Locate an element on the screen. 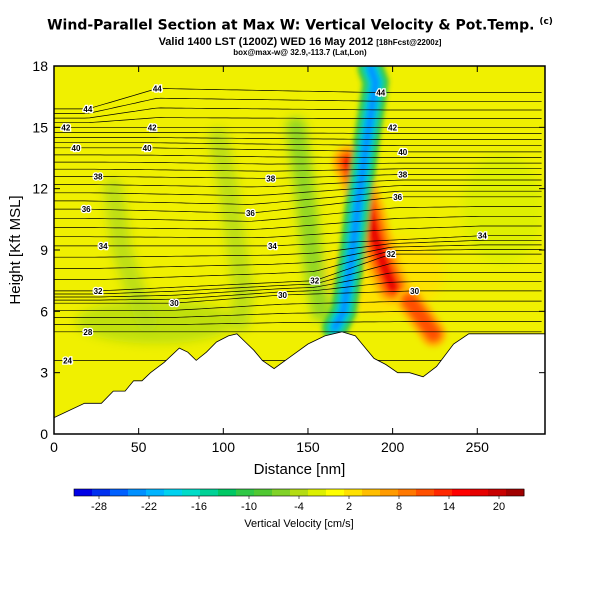 The image size is (600, 600). w-lowlevel-green is located at coordinates (155, 321).